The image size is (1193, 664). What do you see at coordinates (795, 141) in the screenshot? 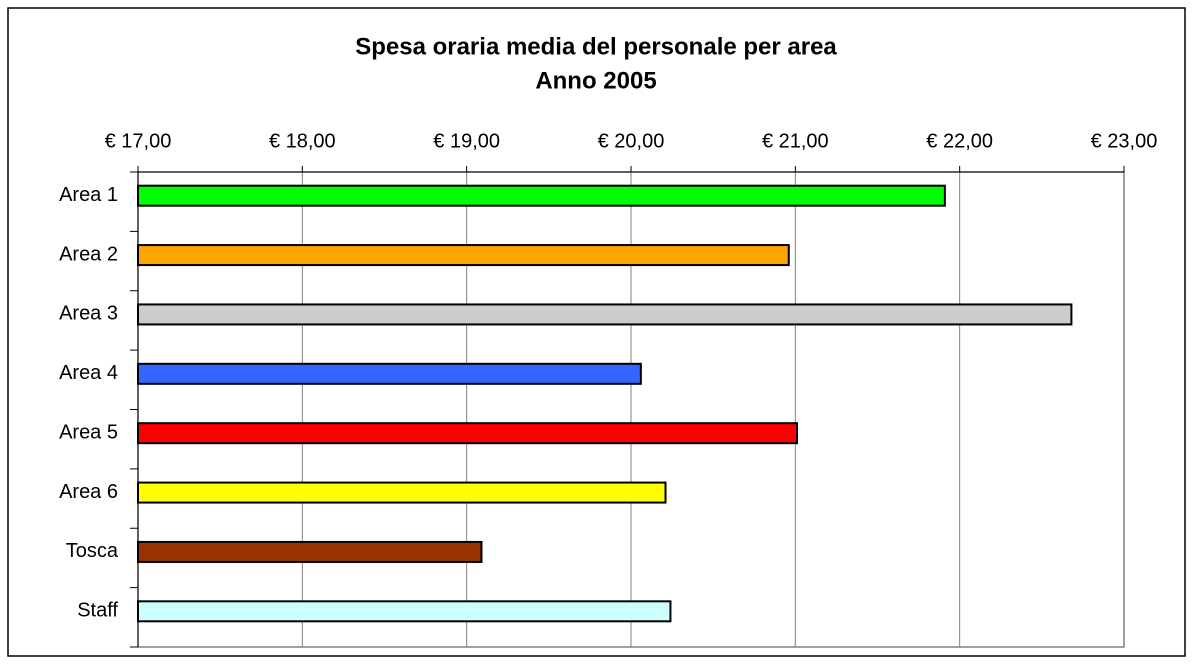
I see `x-tick-label: € 21,00` at bounding box center [795, 141].